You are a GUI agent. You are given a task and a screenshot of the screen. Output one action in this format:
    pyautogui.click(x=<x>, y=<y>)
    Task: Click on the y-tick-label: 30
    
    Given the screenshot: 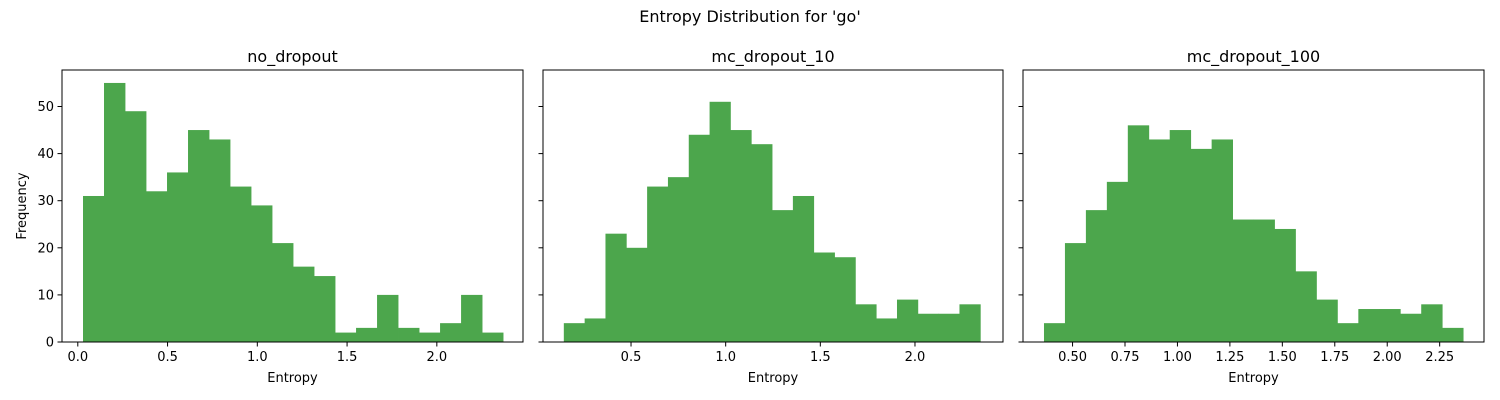 What is the action you would take?
    pyautogui.click(x=45, y=201)
    